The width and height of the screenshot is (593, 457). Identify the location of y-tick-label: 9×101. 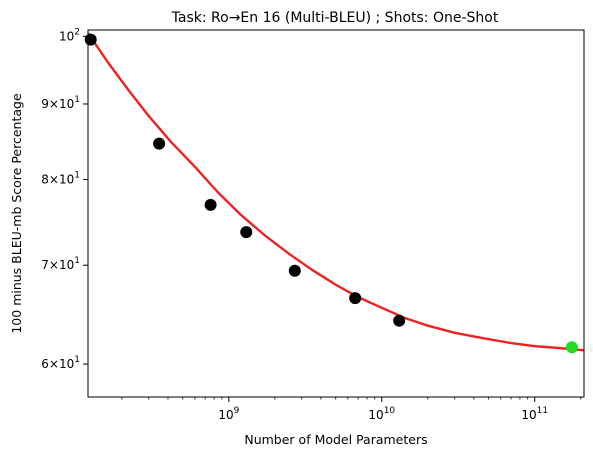
(60, 103).